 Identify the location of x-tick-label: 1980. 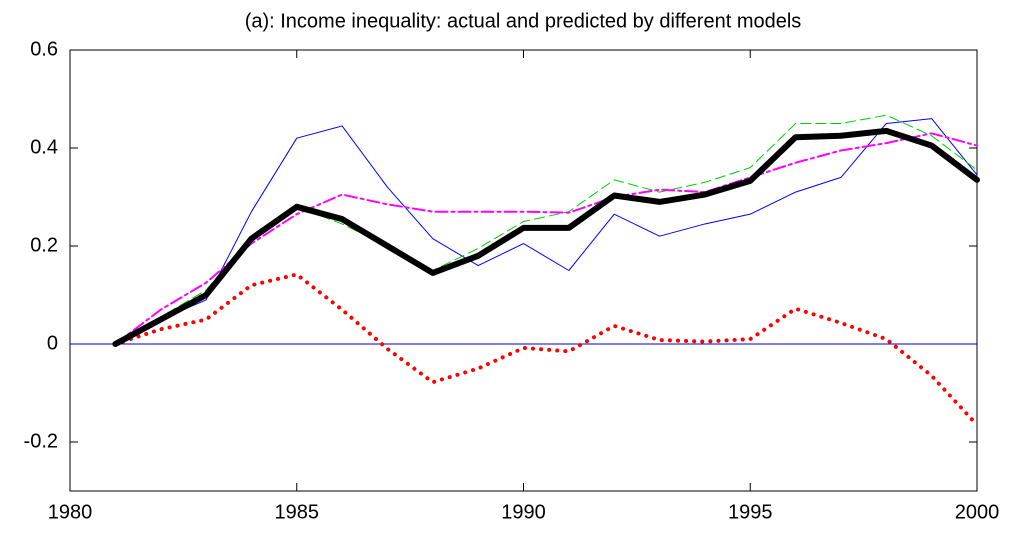
(70, 512).